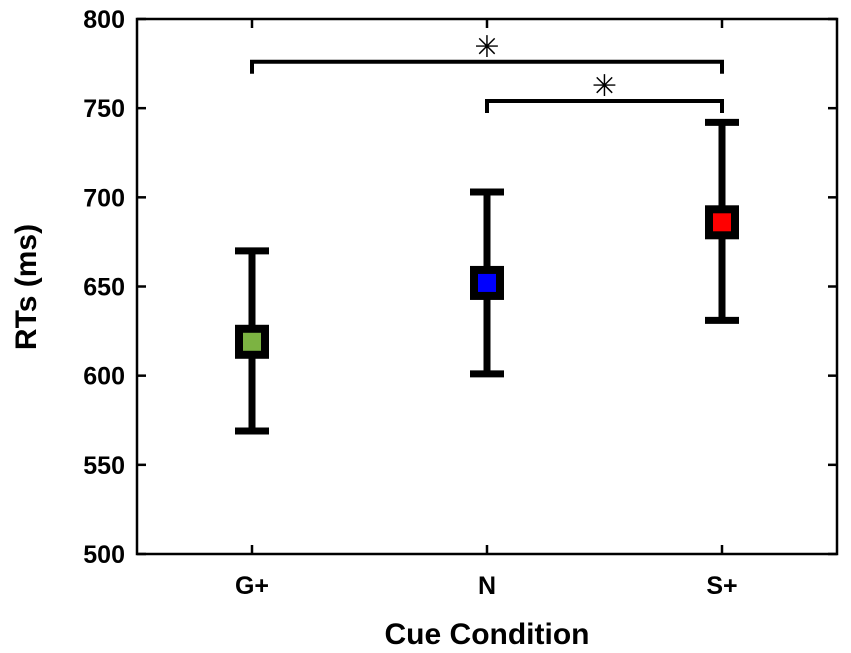 Image resolution: width=851 pixels, height=653 pixels. Describe the element at coordinates (721, 586) in the screenshot. I see `x-tick-label: S+` at that location.